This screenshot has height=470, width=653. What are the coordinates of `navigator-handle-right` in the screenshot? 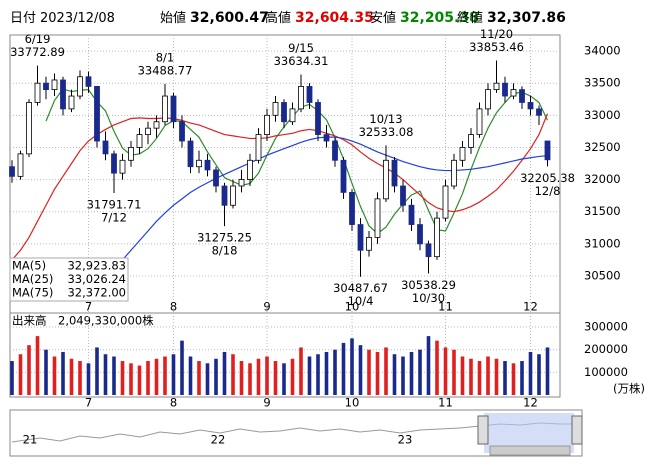 It's located at (577, 430).